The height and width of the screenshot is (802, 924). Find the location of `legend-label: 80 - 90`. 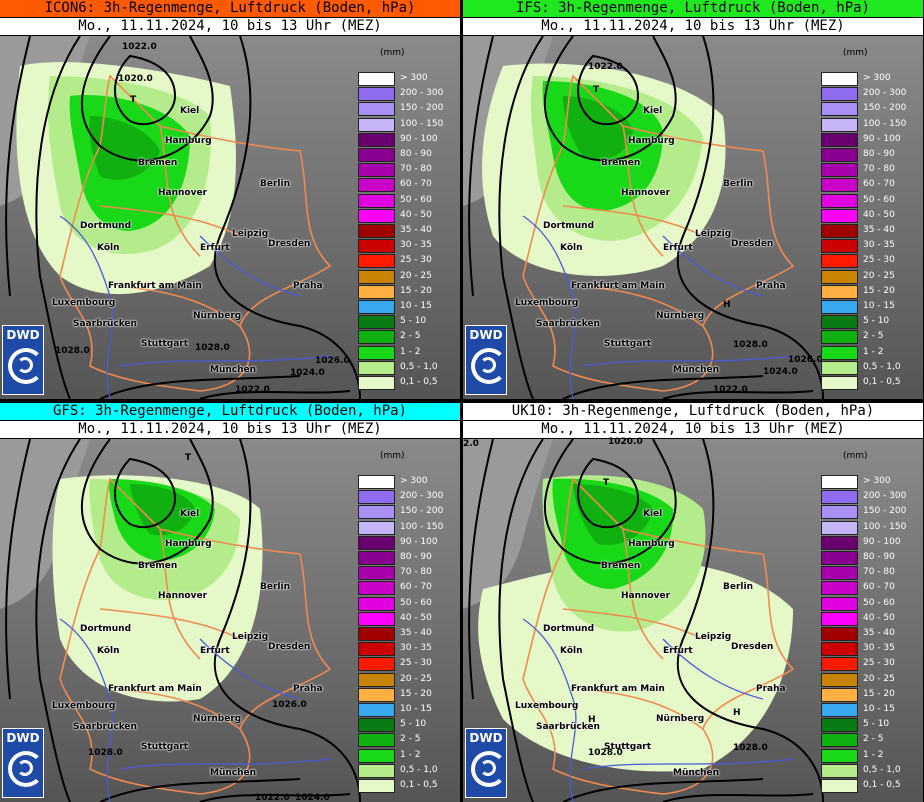

legend-label: 80 - 90 is located at coordinates (416, 557).